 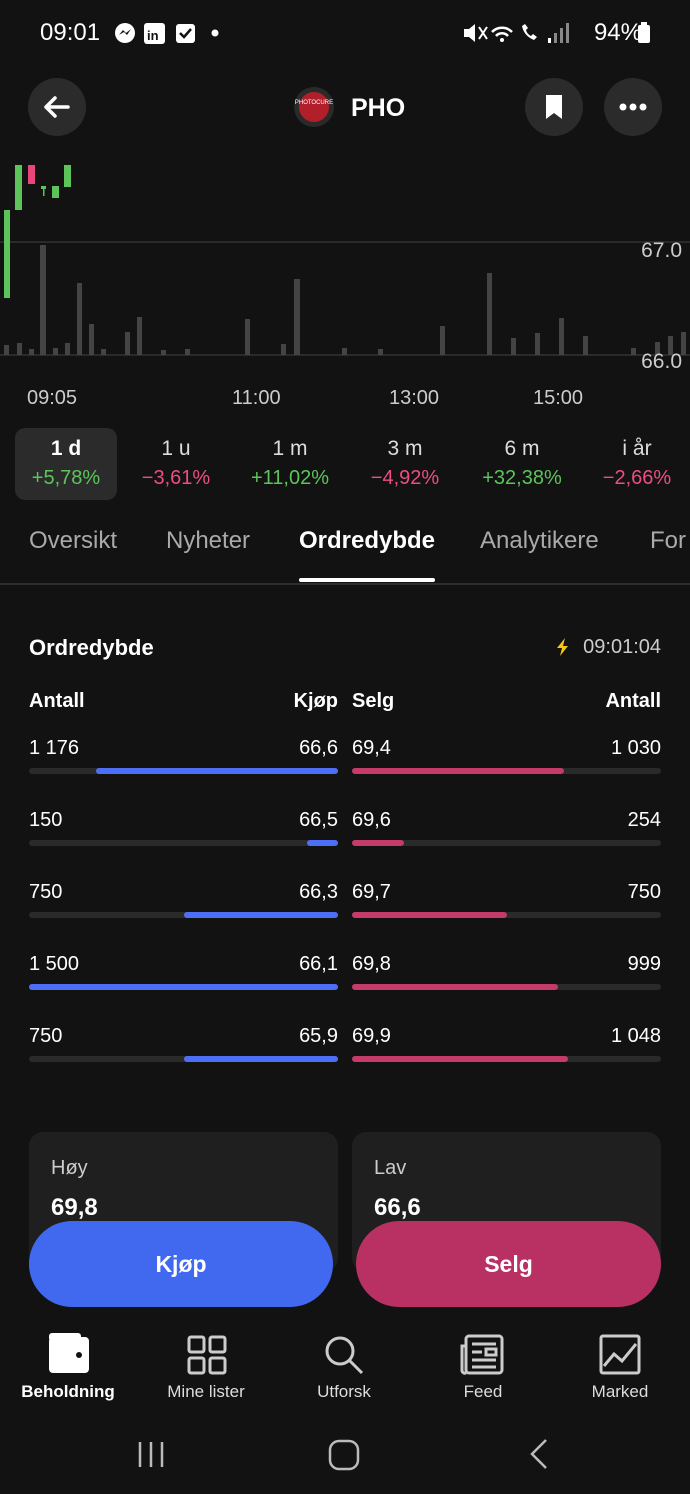 What do you see at coordinates (661, 361) in the screenshot?
I see `price-label: 66.0` at bounding box center [661, 361].